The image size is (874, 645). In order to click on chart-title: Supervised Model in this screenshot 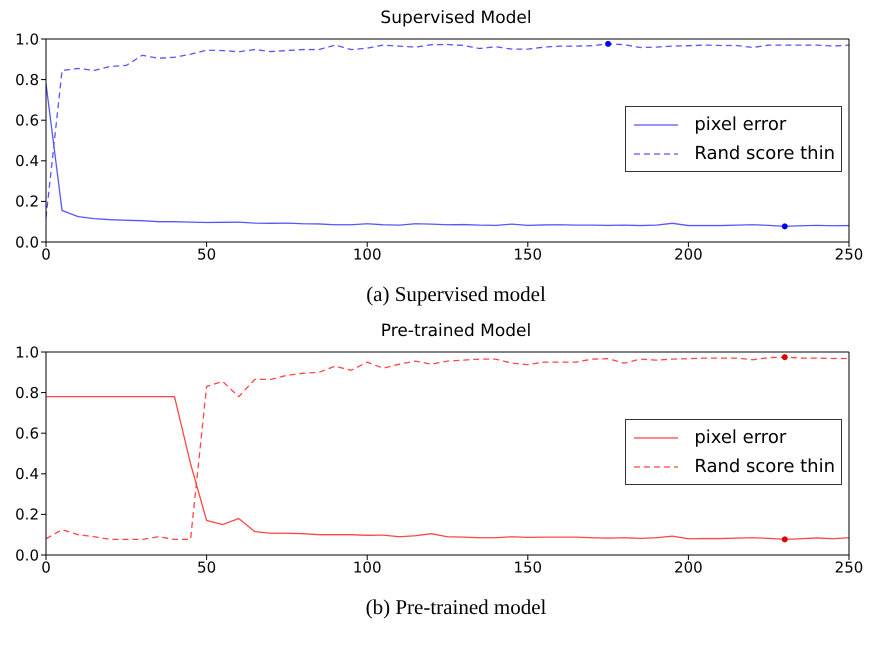, I will do `click(456, 18)`.